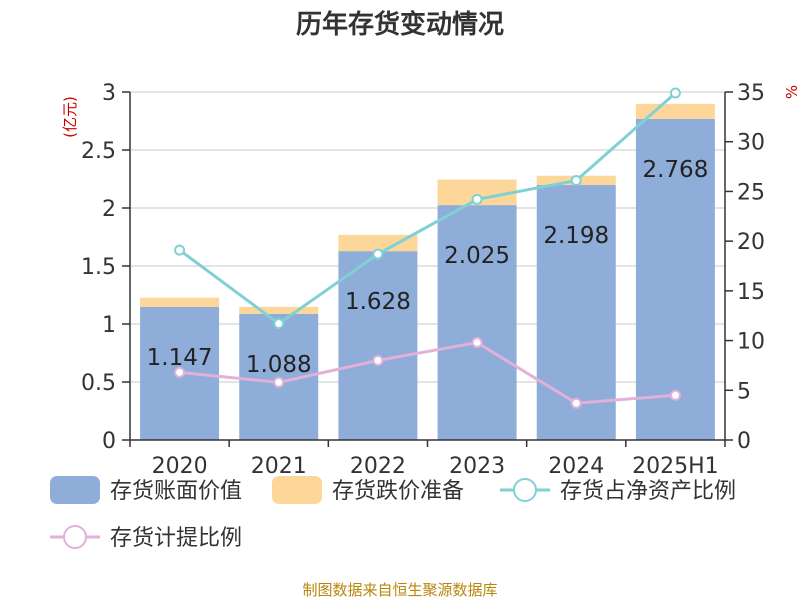 The height and width of the screenshot is (600, 800). I want to click on legend-label-3: 存货计提比例, so click(176, 538).